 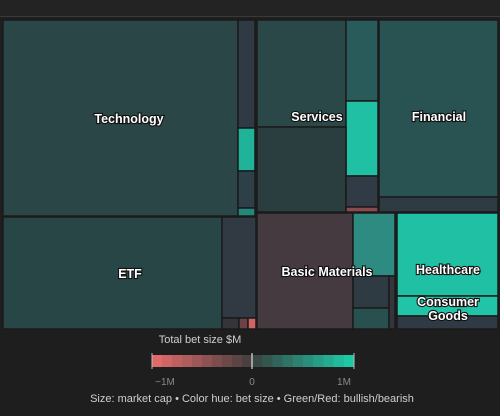 I want to click on sector-label-healthcare: Healthcare, so click(x=448, y=270).